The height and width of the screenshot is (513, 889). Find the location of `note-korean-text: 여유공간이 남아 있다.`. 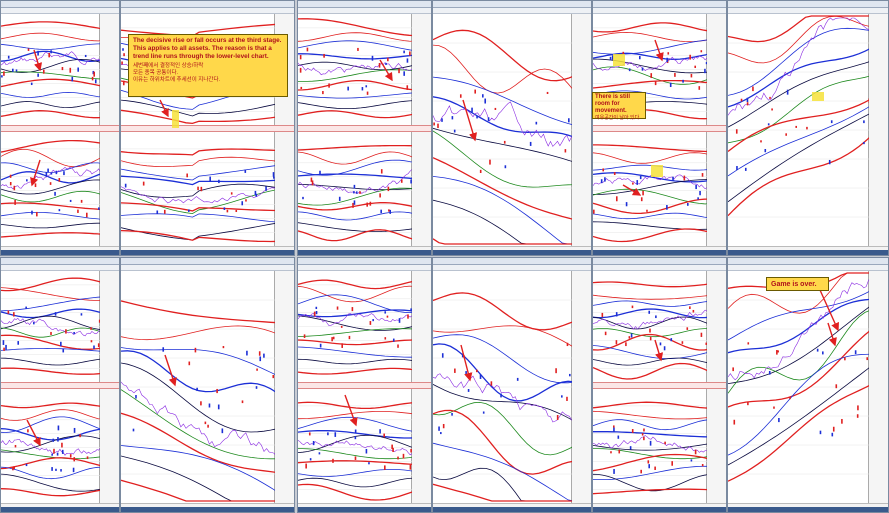

note-korean-text: 여유공간이 남아 있다. is located at coordinates (618, 118).